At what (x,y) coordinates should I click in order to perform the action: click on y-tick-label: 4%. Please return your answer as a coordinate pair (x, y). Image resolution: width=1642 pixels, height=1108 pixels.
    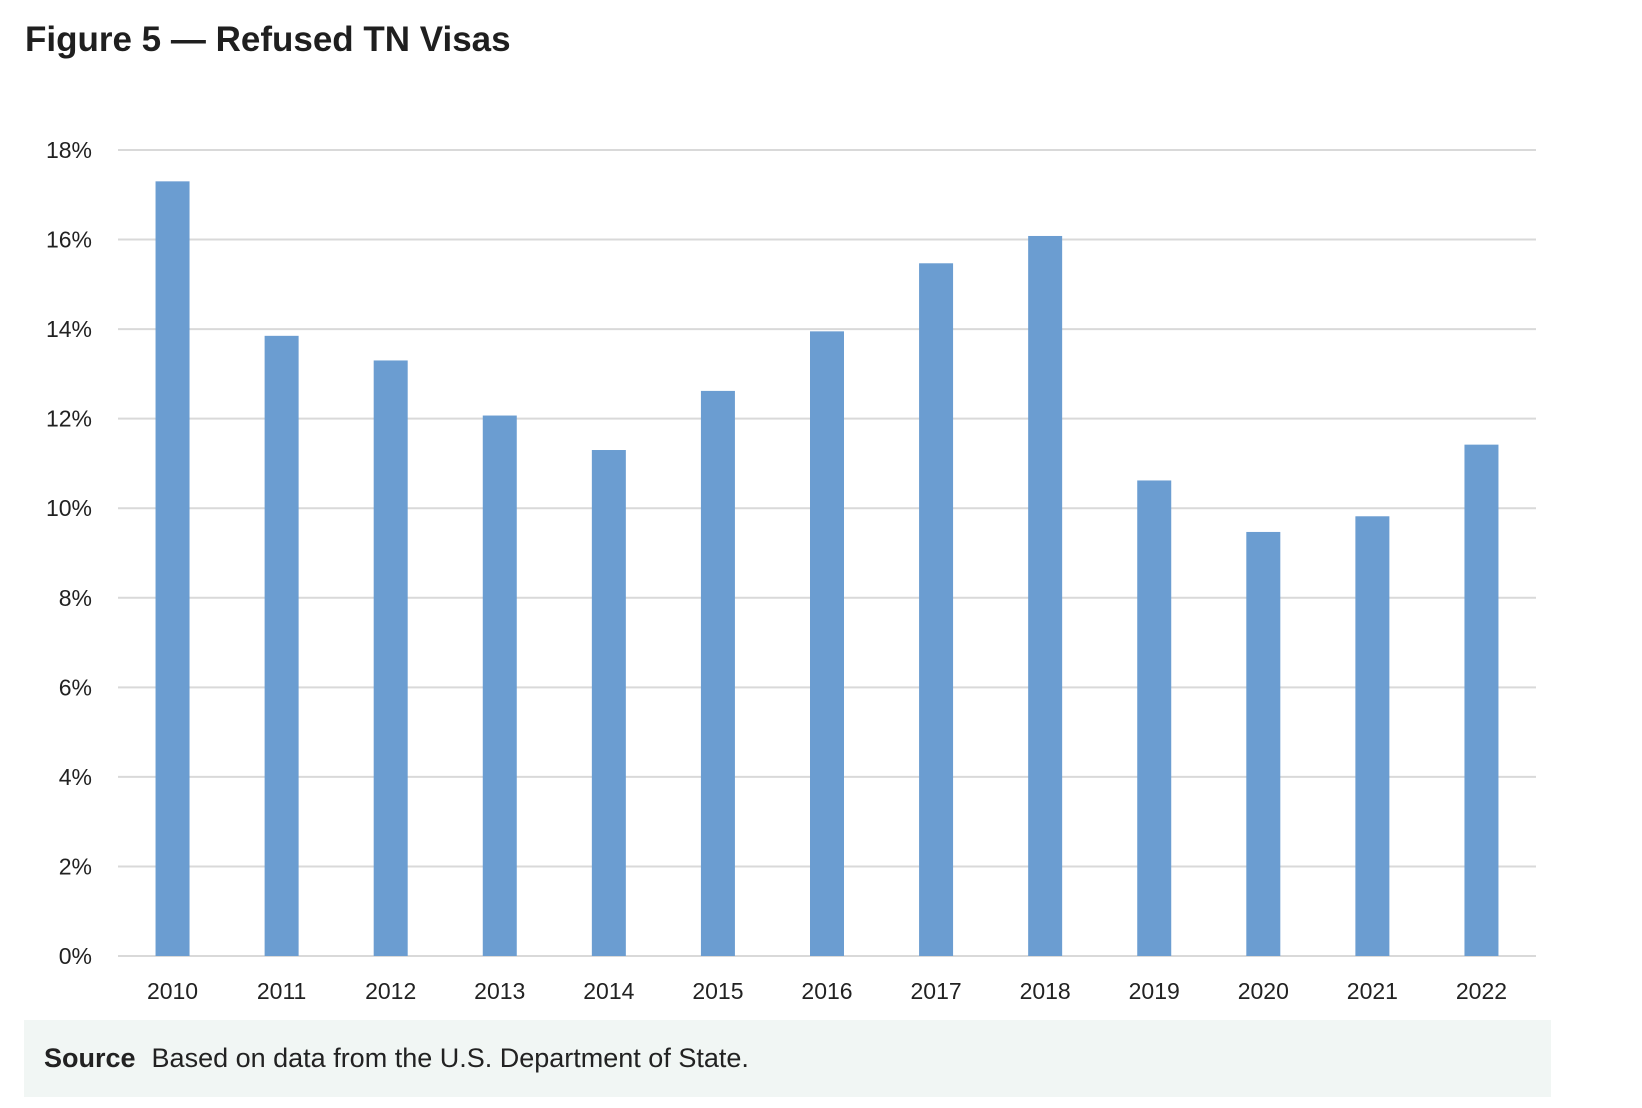
    Looking at the image, I should click on (75, 777).